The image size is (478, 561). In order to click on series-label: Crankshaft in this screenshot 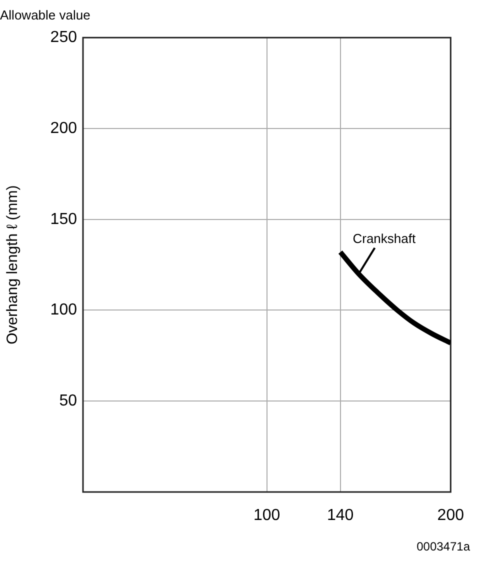, I will do `click(384, 238)`.